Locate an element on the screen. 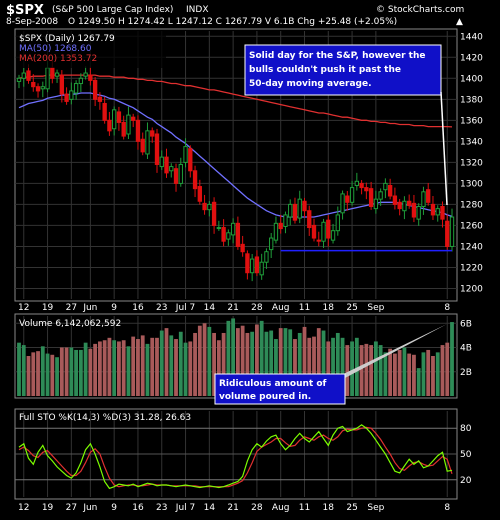  x-axis-stochastic: 12 19 27 Jun 9 16 23 Jul 7 14 21 28 Aug 11 18 25 Sep 8 is located at coordinates (234, 508).